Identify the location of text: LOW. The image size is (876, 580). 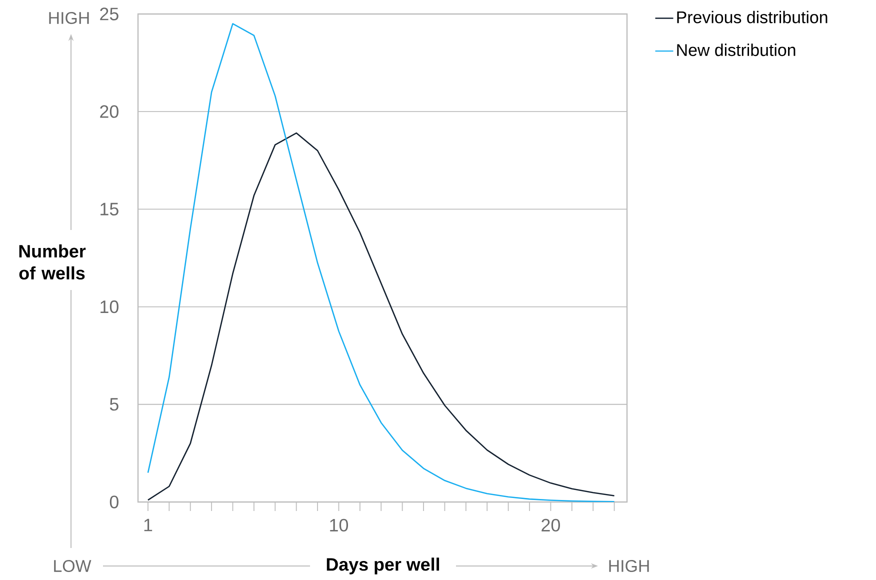
(73, 566).